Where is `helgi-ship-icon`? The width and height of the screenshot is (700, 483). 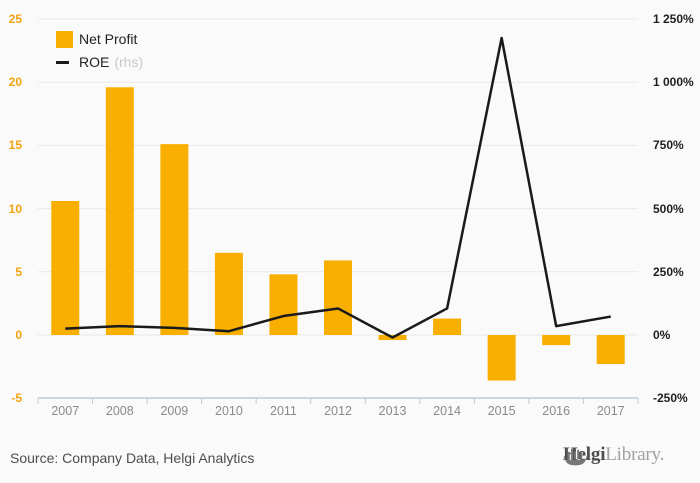
helgi-ship-icon is located at coordinates (575, 457).